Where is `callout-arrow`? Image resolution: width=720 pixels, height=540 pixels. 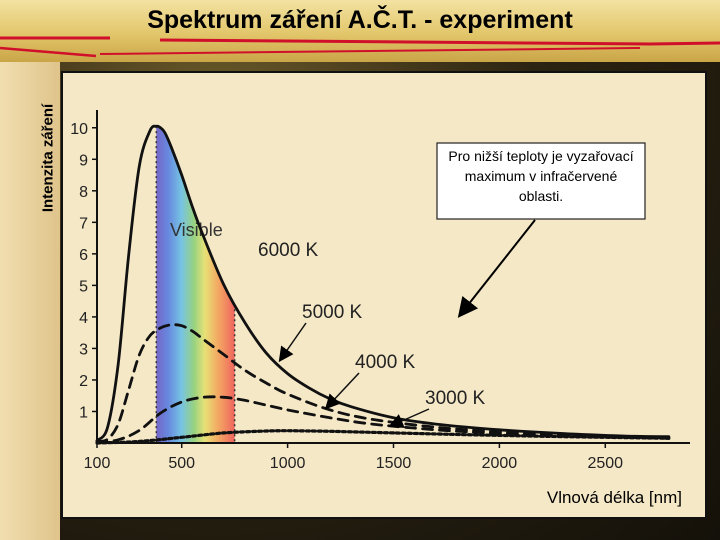 callout-arrow is located at coordinates (496, 268).